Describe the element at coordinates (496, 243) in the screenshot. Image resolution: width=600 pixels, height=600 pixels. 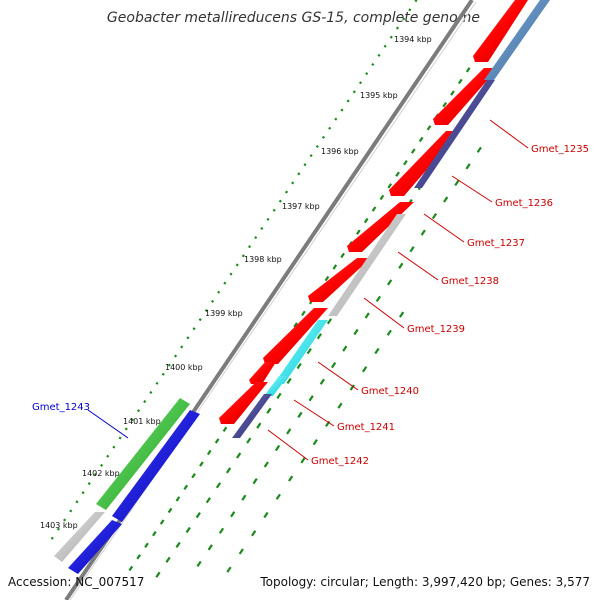
I see `gene-label: Gmet_1237` at that location.